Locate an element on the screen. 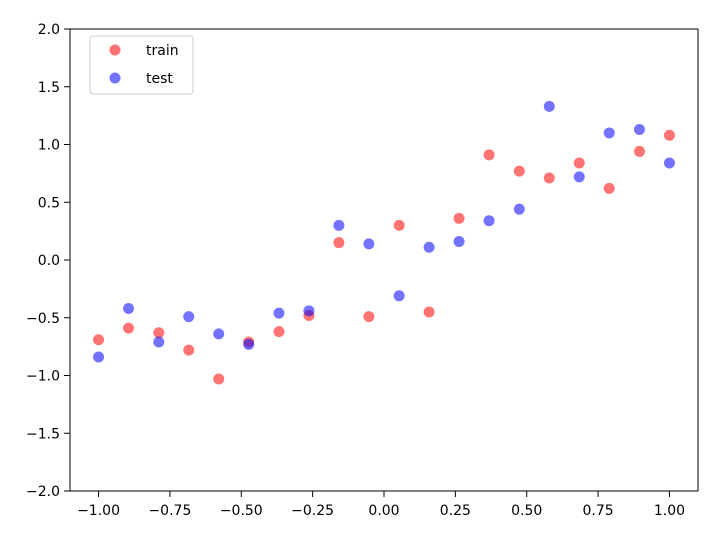 The image size is (727, 549). y-tick-label: −1.5 is located at coordinates (43, 434).